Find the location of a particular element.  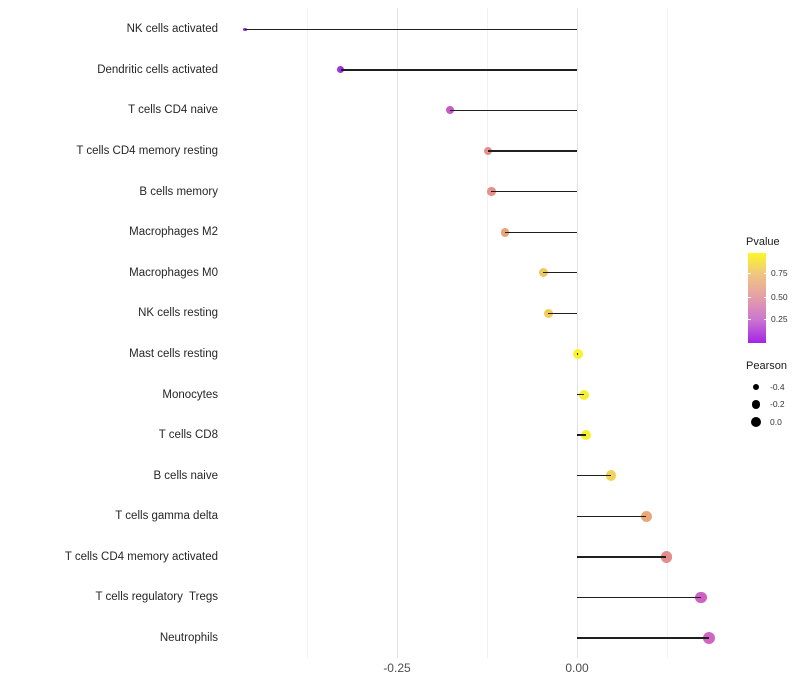

colorbar-tick-label: 0.50 is located at coordinates (779, 296).